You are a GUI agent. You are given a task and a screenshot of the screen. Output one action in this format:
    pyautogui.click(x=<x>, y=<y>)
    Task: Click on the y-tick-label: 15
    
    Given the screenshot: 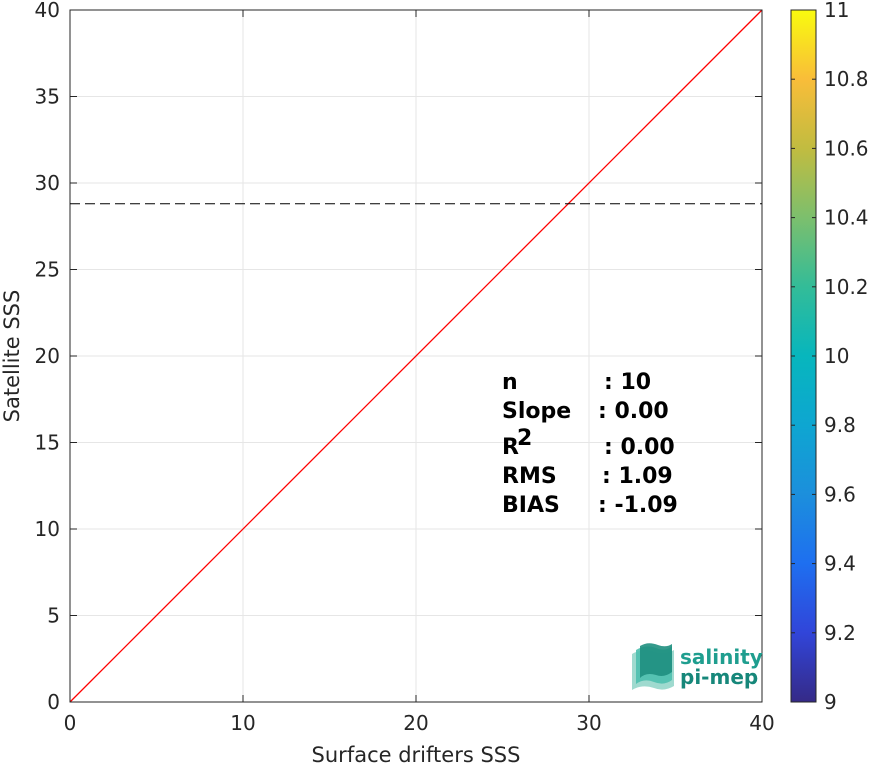 What is the action you would take?
    pyautogui.click(x=47, y=443)
    